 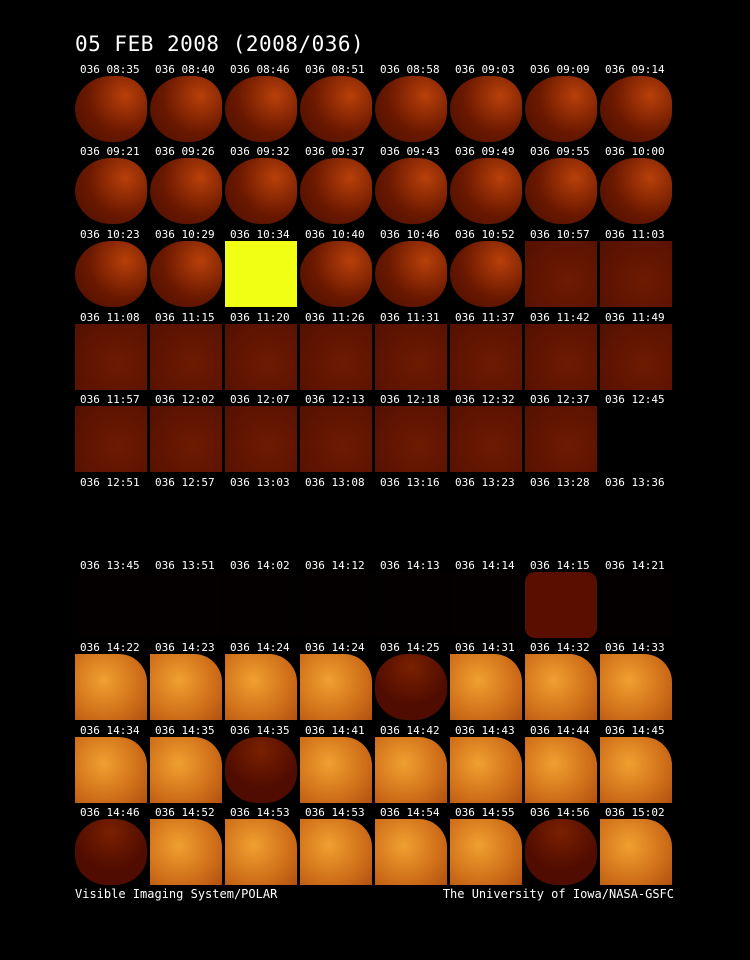 What do you see at coordinates (485, 69) in the screenshot?
I see `frame-time: 036 09:03` at bounding box center [485, 69].